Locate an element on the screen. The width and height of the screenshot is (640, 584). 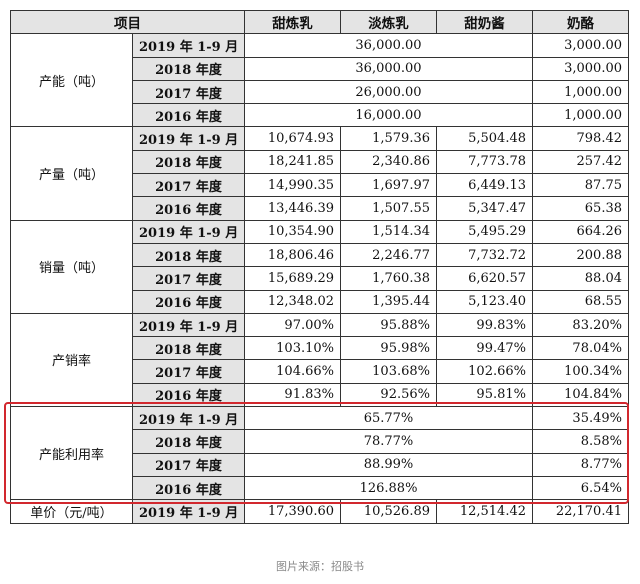
cheese-value-cell: 35.49% is located at coordinates (580, 418).